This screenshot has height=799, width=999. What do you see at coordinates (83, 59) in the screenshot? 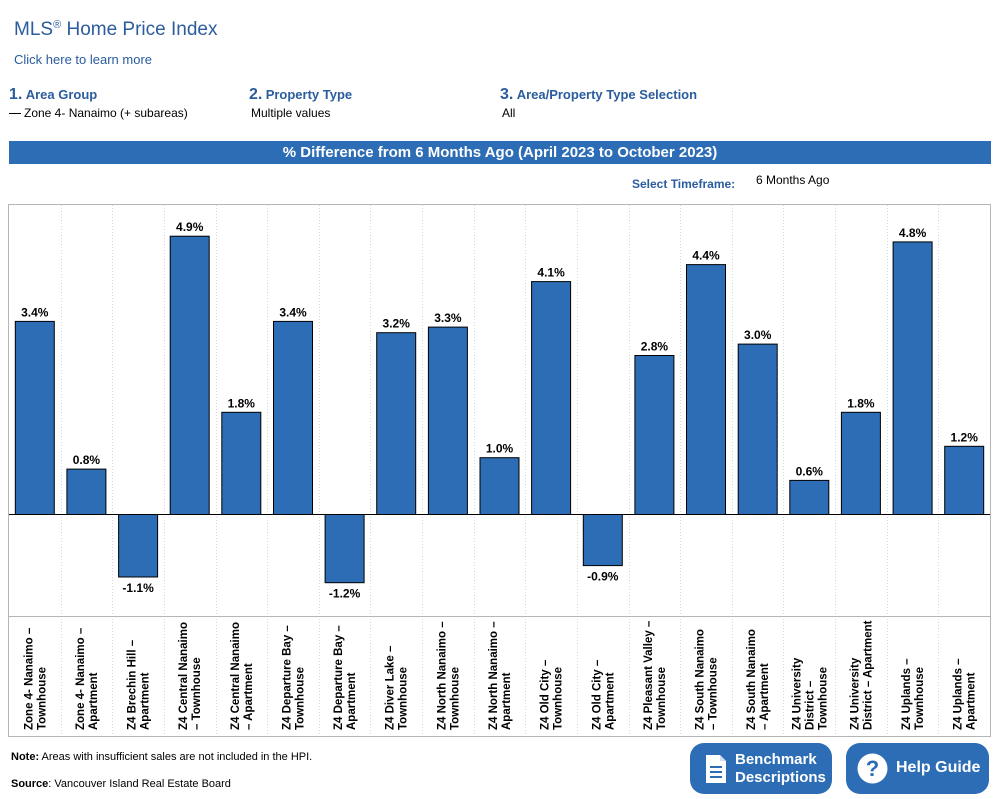
I see `learn-more-link: Click here to learn more` at bounding box center [83, 59].